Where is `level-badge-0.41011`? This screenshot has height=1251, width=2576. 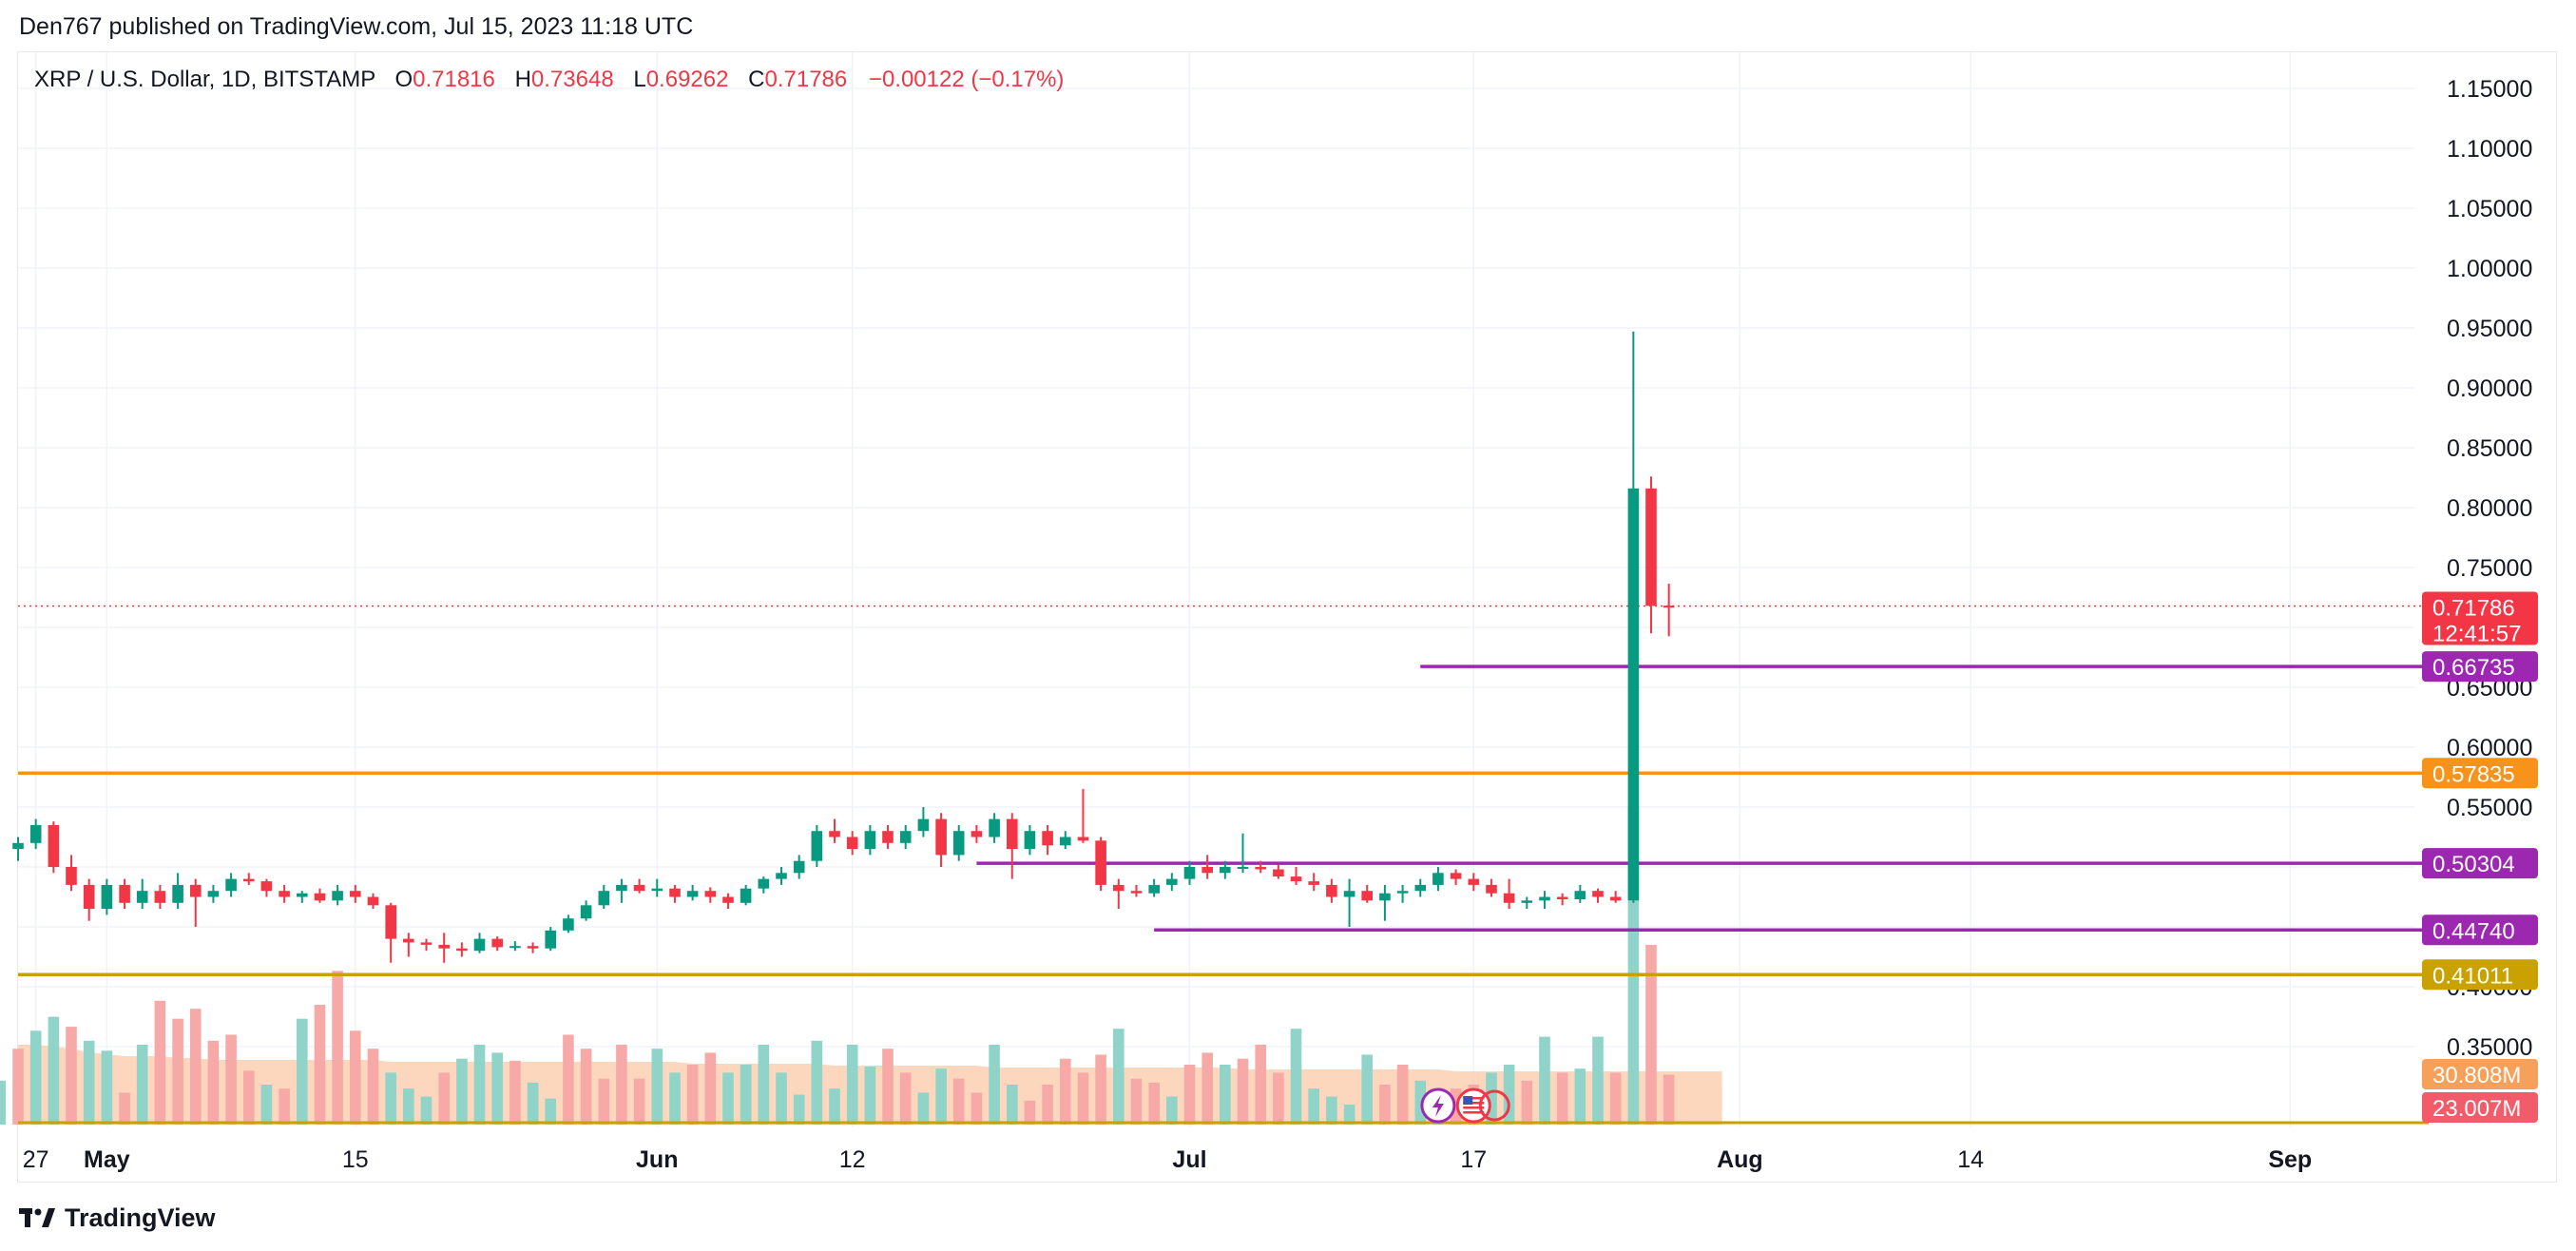 level-badge-0.41011 is located at coordinates (2480, 975).